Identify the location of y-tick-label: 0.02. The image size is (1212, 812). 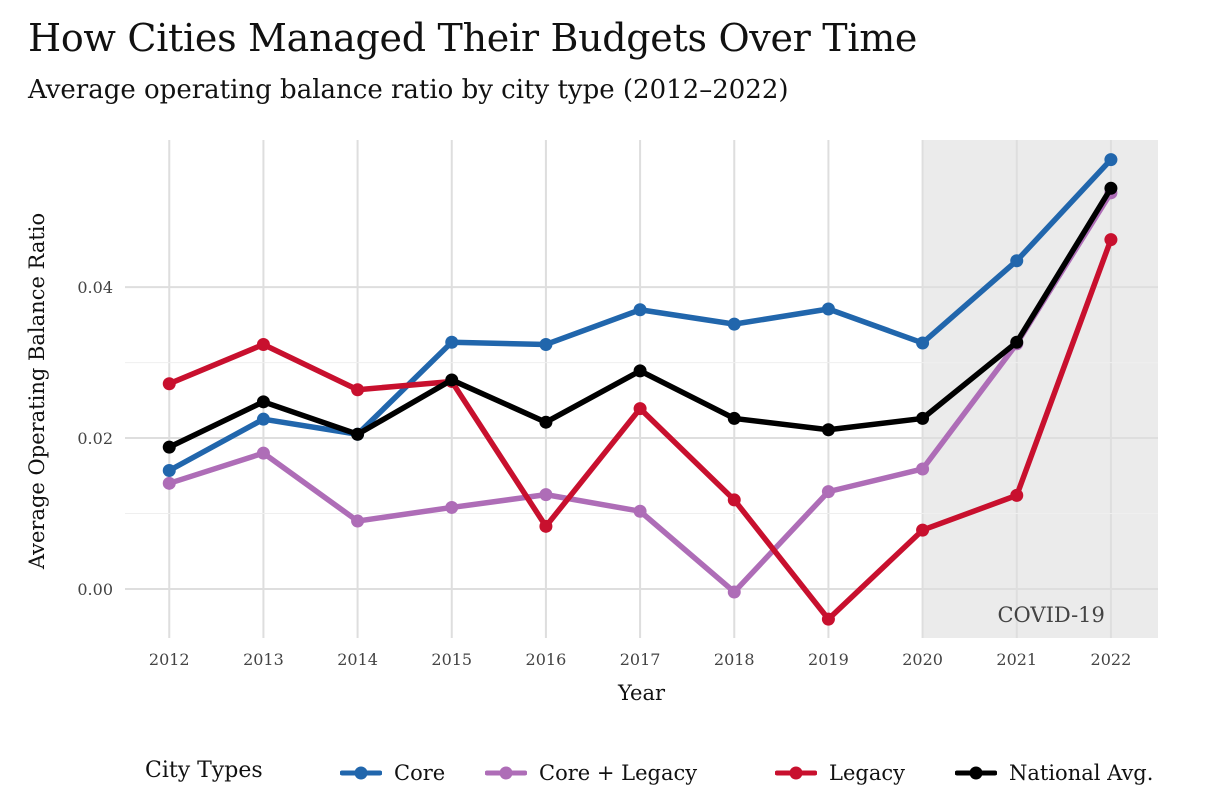
(95, 438).